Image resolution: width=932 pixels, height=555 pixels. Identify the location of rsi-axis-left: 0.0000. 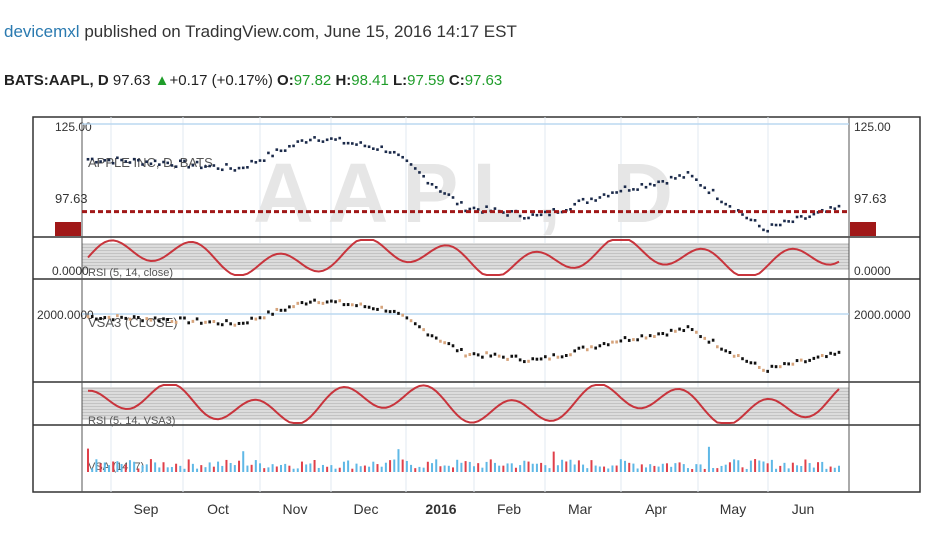
(70, 271).